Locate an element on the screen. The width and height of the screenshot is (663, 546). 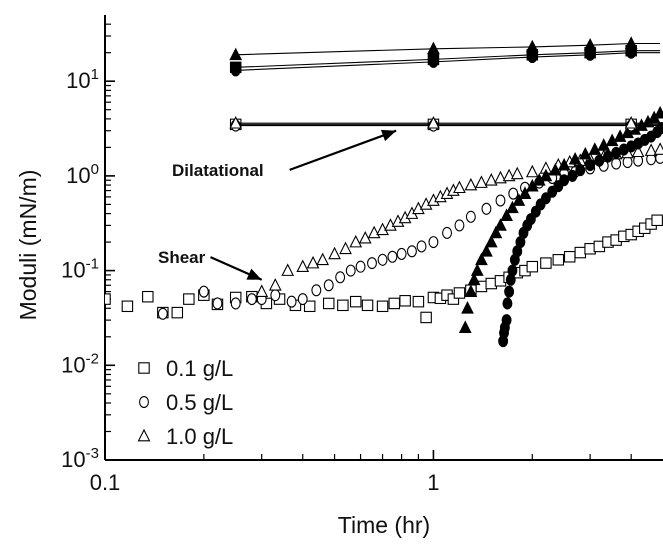
series-7-circle-filled is located at coordinates (445, 61).